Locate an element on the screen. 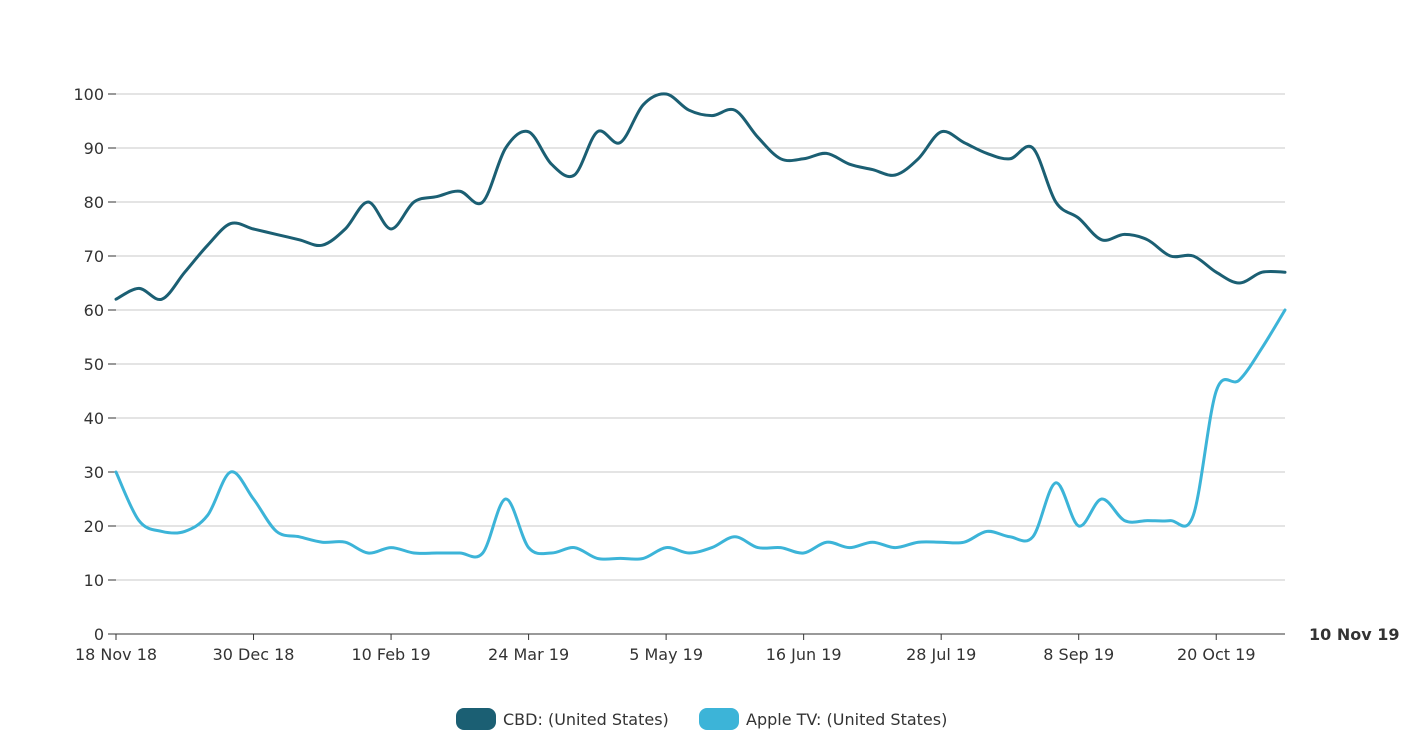 This screenshot has width=1428, height=739. legend-swatch-cbd is located at coordinates (476, 719).